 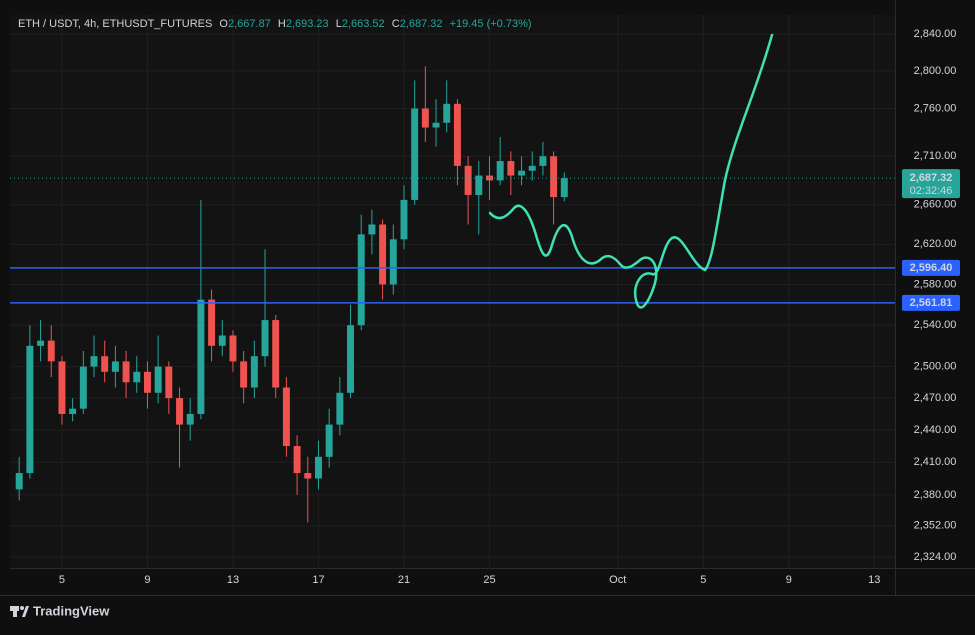 I want to click on price-label: 2,596.40, so click(x=931, y=268).